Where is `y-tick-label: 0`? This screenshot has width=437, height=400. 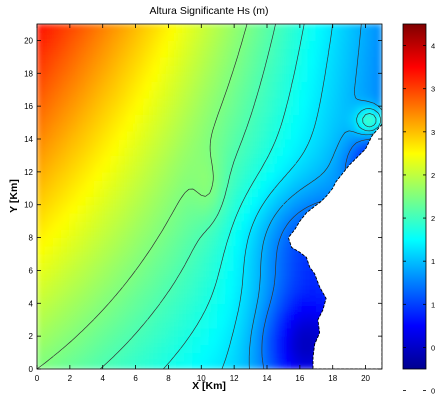 y-tick-label: 0 is located at coordinates (31, 369).